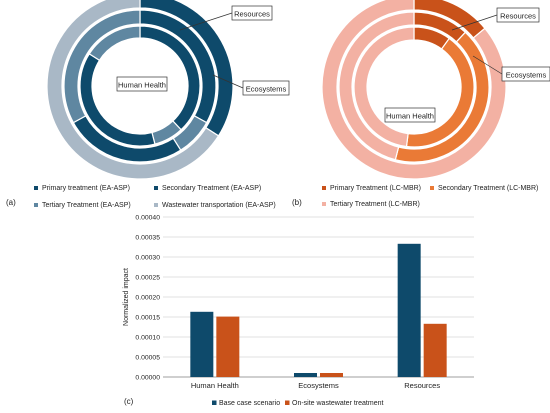 The height and width of the screenshot is (413, 550). What do you see at coordinates (318, 385) in the screenshot?
I see `x-tick-label-1: Ecosystems` at bounding box center [318, 385].